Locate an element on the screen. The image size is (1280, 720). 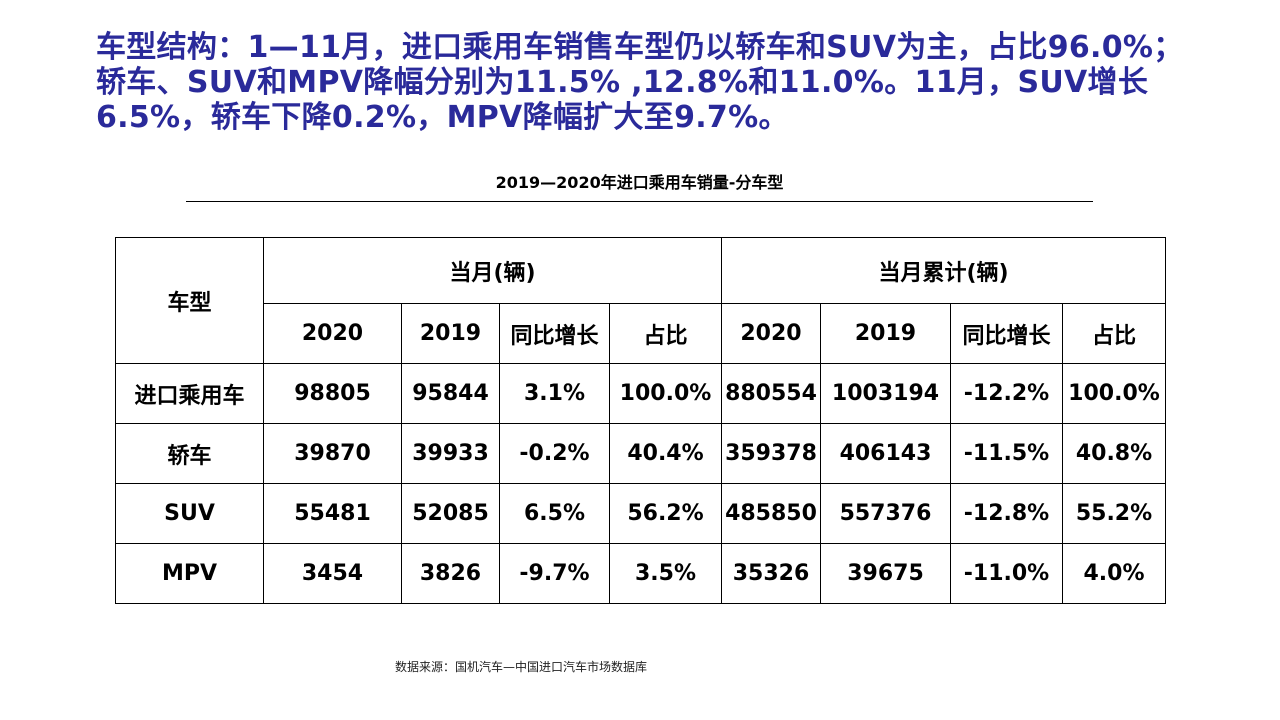
table-cell: 359378 is located at coordinates (771, 453).